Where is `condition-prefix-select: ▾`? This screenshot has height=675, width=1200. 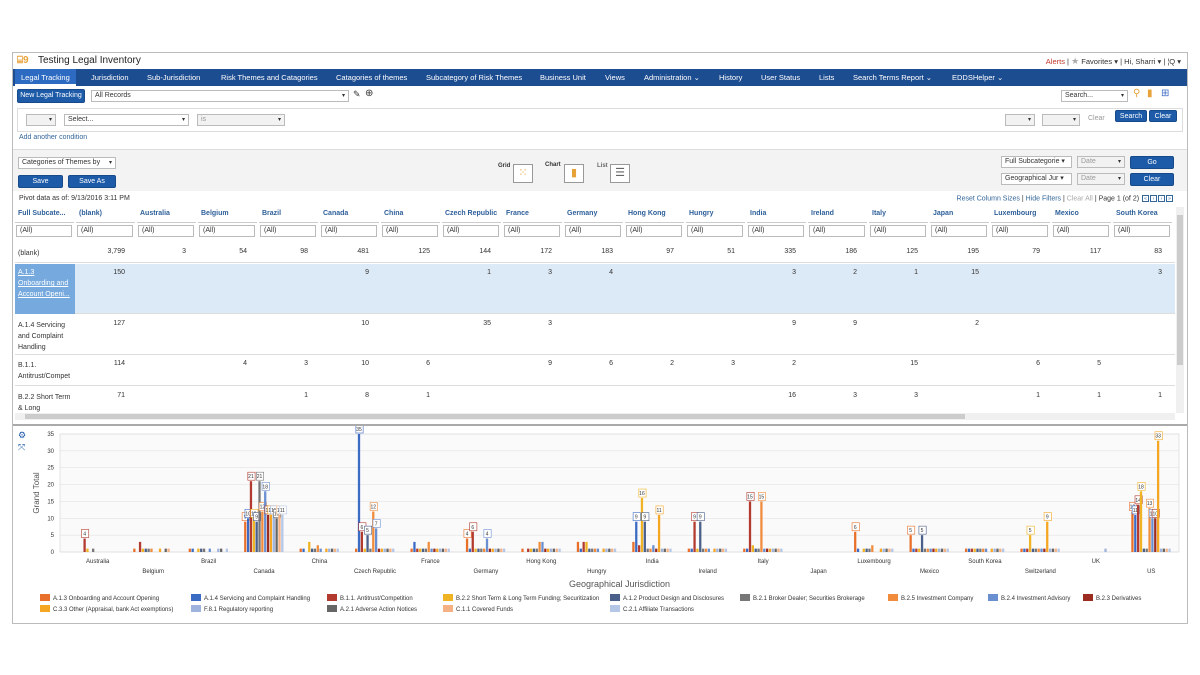
condition-prefix-select: ▾ is located at coordinates (41, 120).